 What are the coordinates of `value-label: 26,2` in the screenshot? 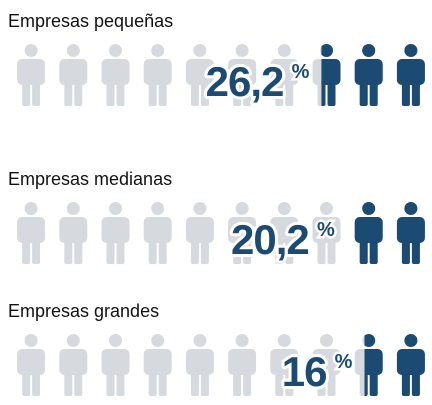 It's located at (245, 81).